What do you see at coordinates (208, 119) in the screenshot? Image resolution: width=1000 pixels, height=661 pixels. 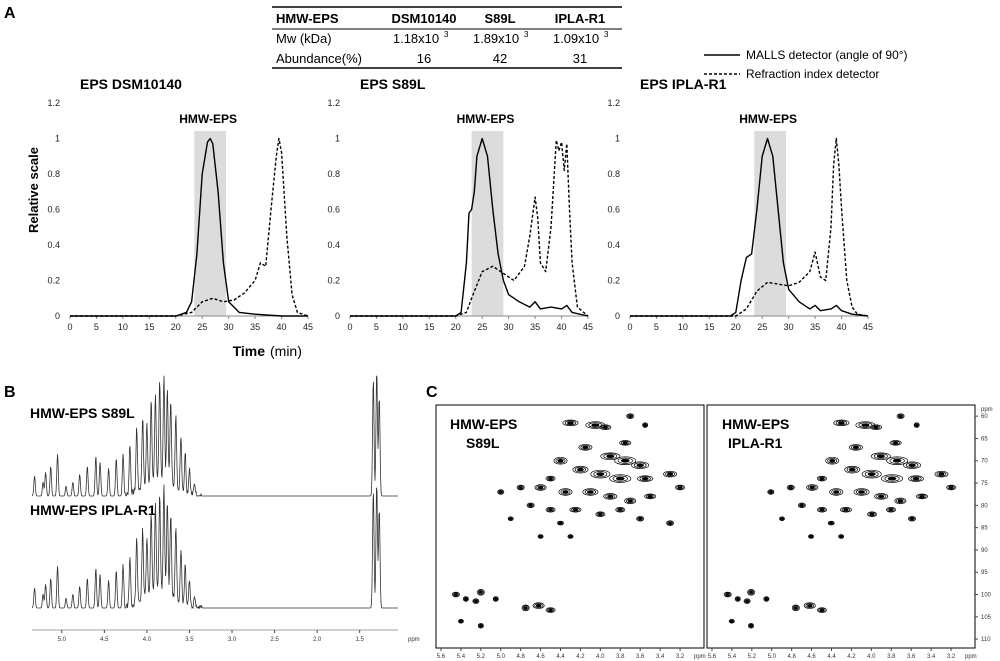 I see `hmw-region-label: HMW-EPS` at bounding box center [208, 119].